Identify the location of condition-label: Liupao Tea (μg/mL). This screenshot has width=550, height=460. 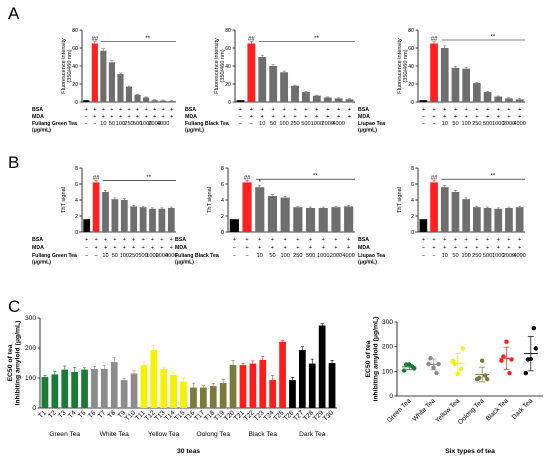
(371, 127).